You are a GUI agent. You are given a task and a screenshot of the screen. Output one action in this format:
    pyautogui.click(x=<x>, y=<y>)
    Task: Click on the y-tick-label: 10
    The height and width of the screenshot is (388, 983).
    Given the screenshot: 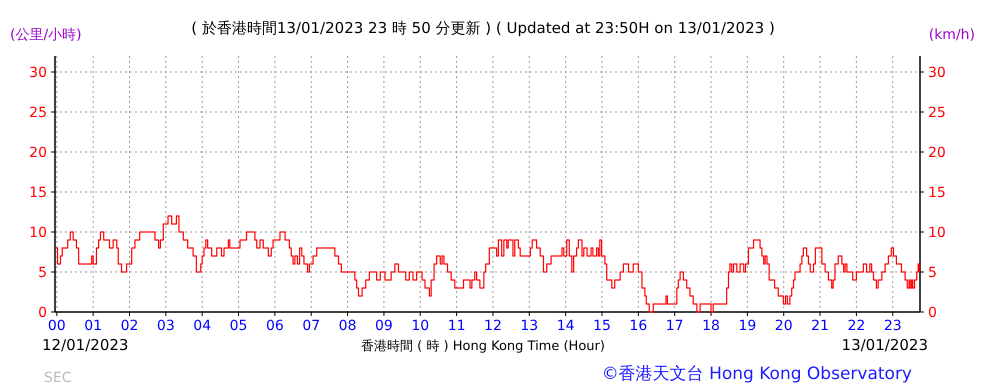 What is the action you would take?
    pyautogui.click(x=38, y=233)
    